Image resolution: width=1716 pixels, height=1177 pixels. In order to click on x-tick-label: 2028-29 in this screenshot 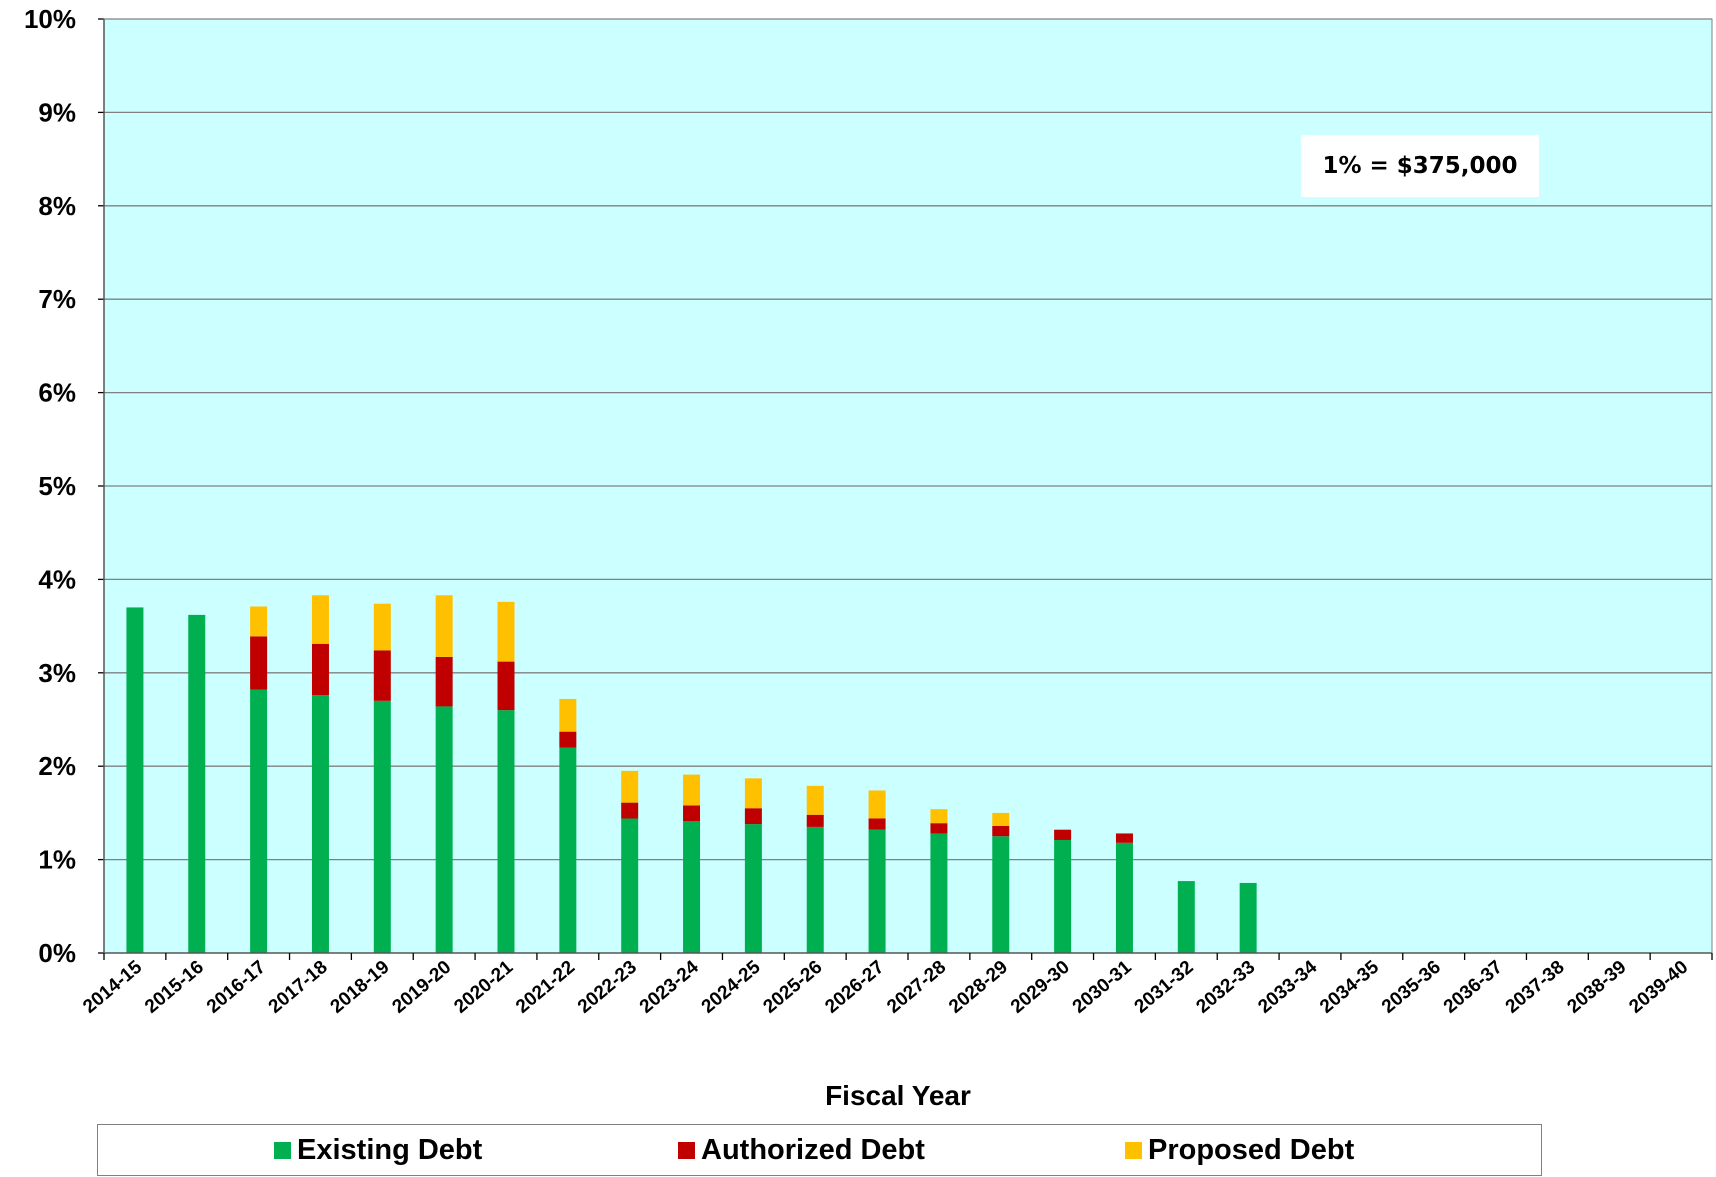, I will do `click(978, 987)`.